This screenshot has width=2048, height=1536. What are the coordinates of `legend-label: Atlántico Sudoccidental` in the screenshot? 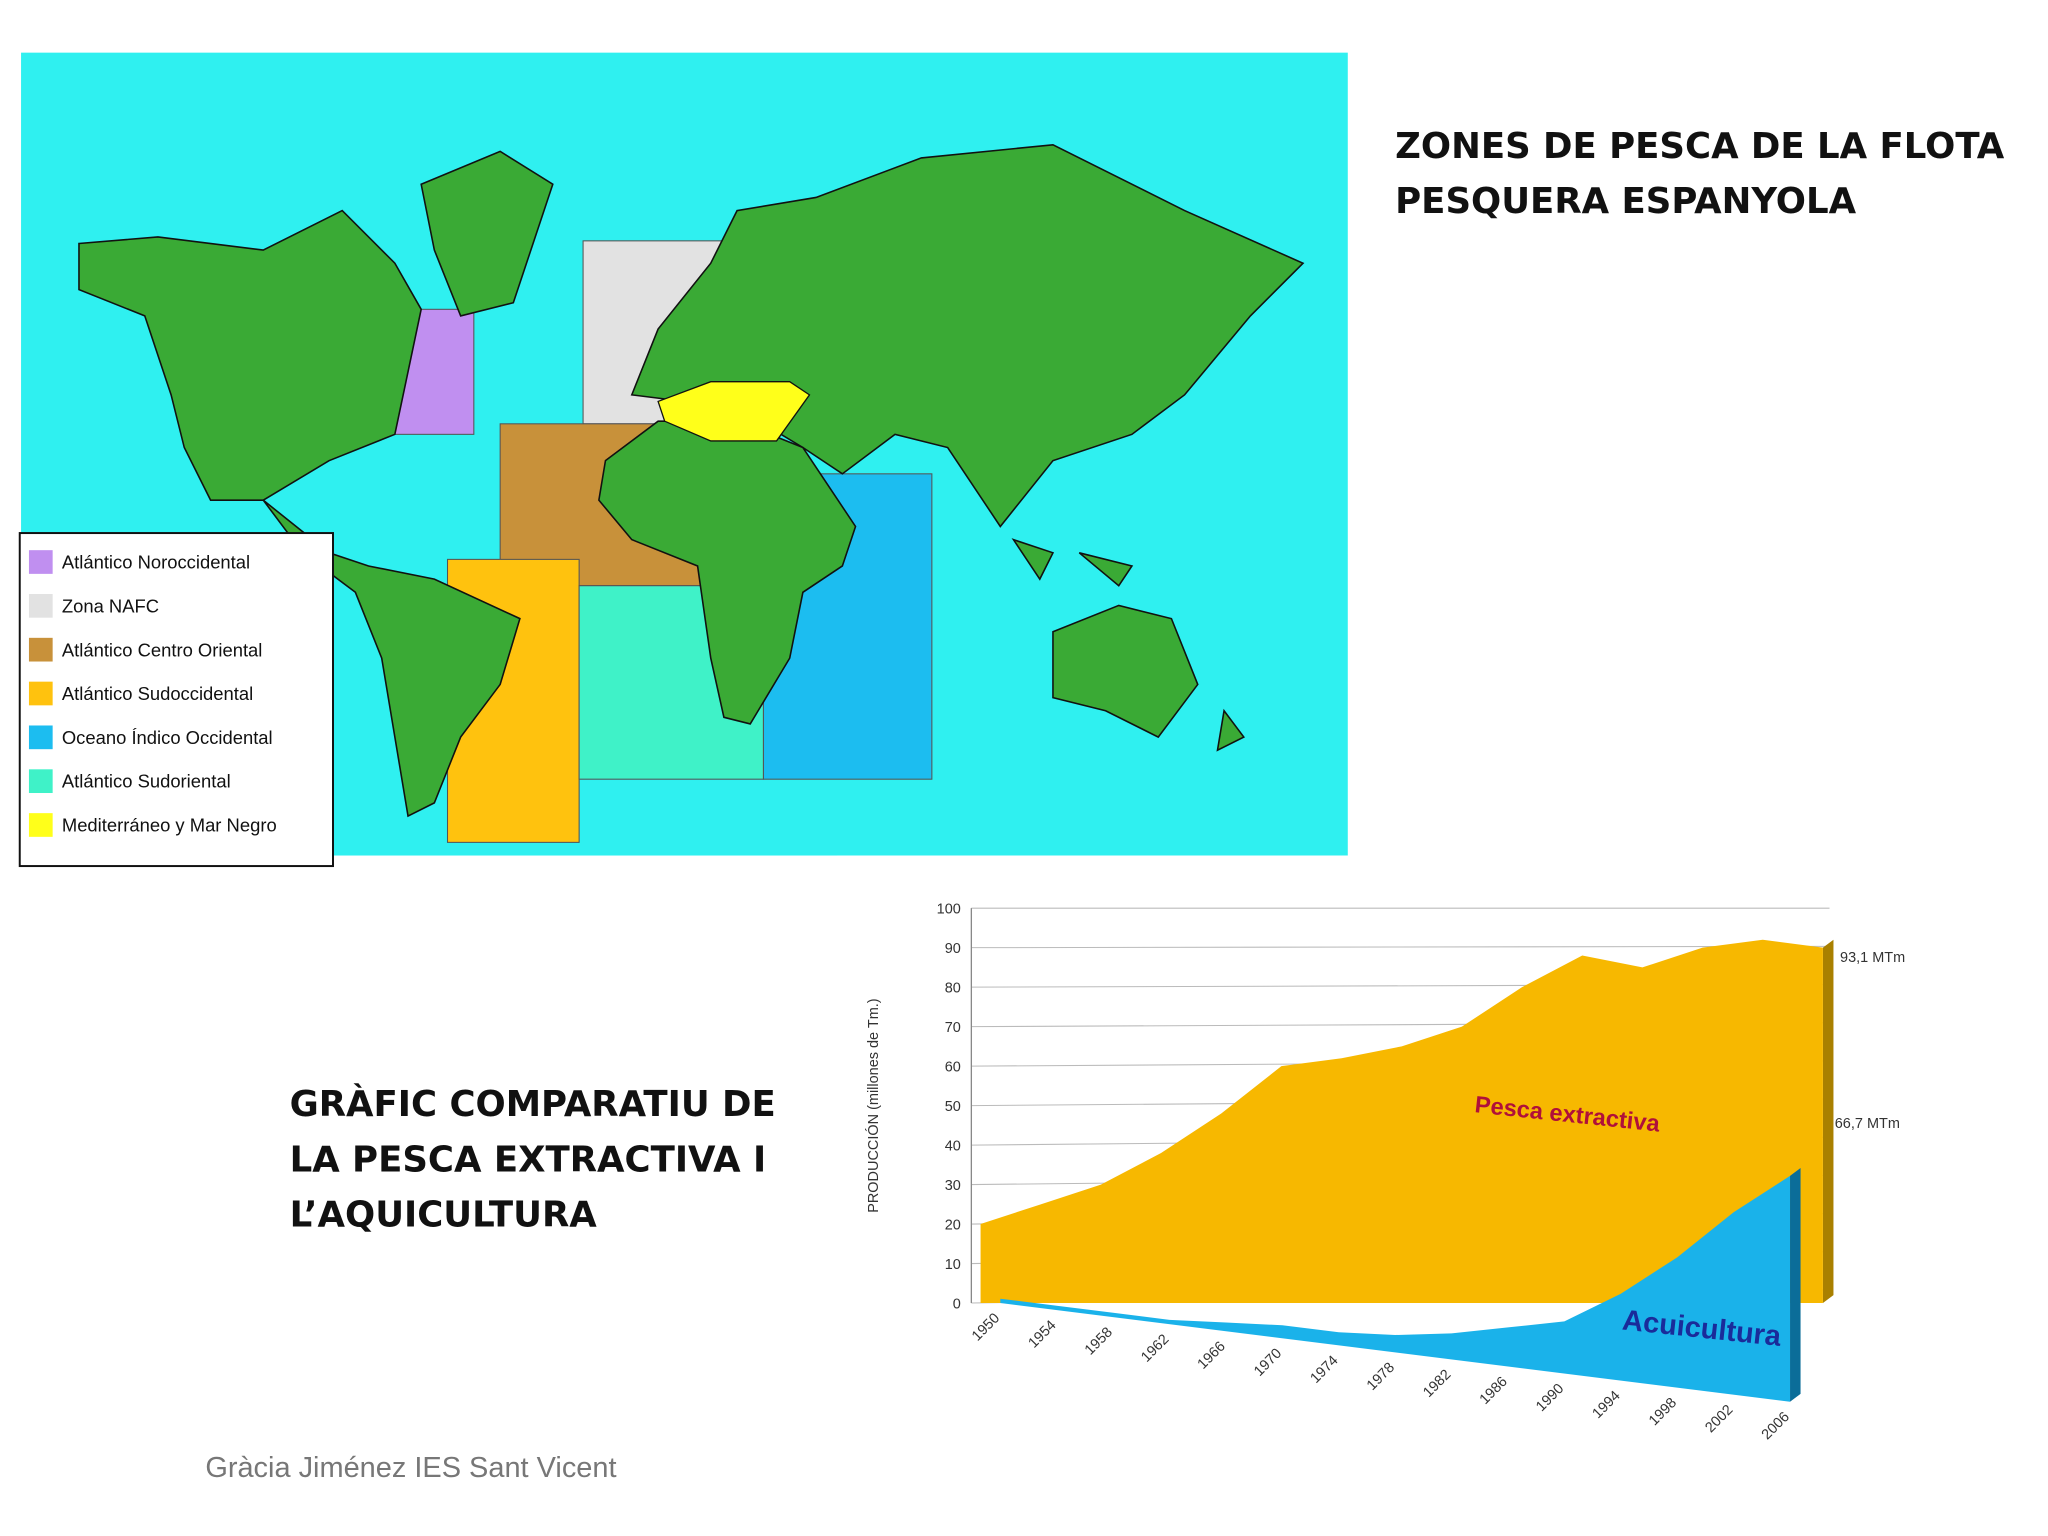 It's located at (157, 693).